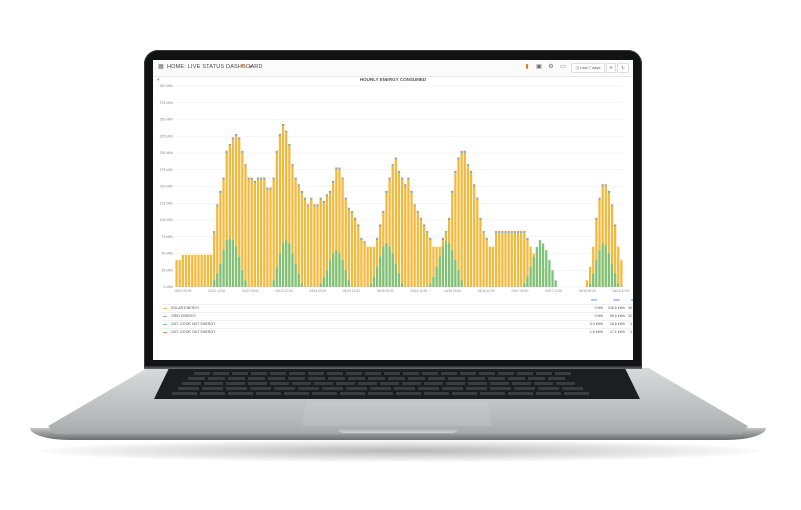  Describe the element at coordinates (553, 291) in the screenshot. I see `x-tick-label: 04/17 12:00` at that location.